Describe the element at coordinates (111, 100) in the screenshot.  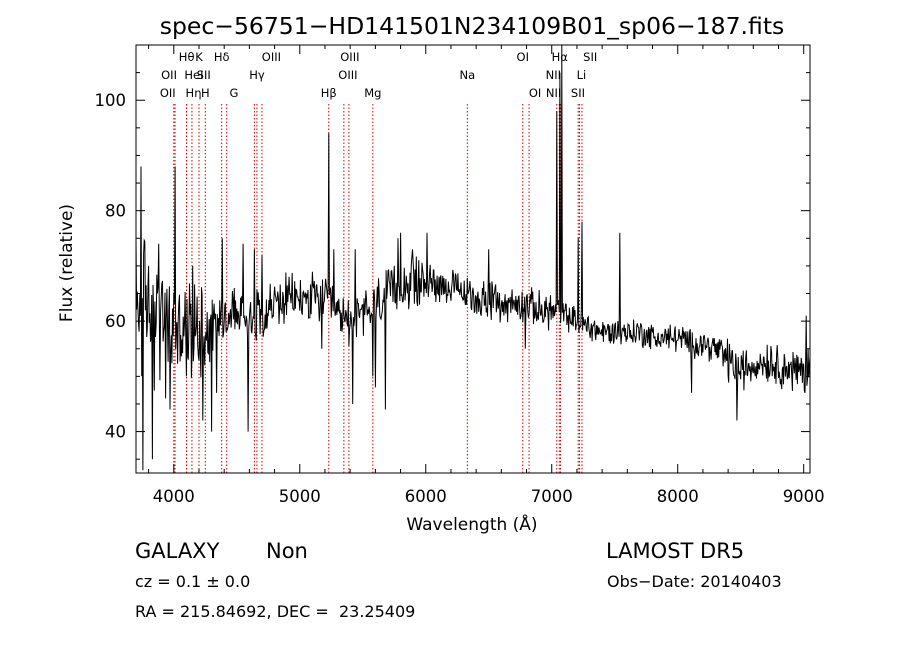
I see `y-tick-label: 100` at that location.